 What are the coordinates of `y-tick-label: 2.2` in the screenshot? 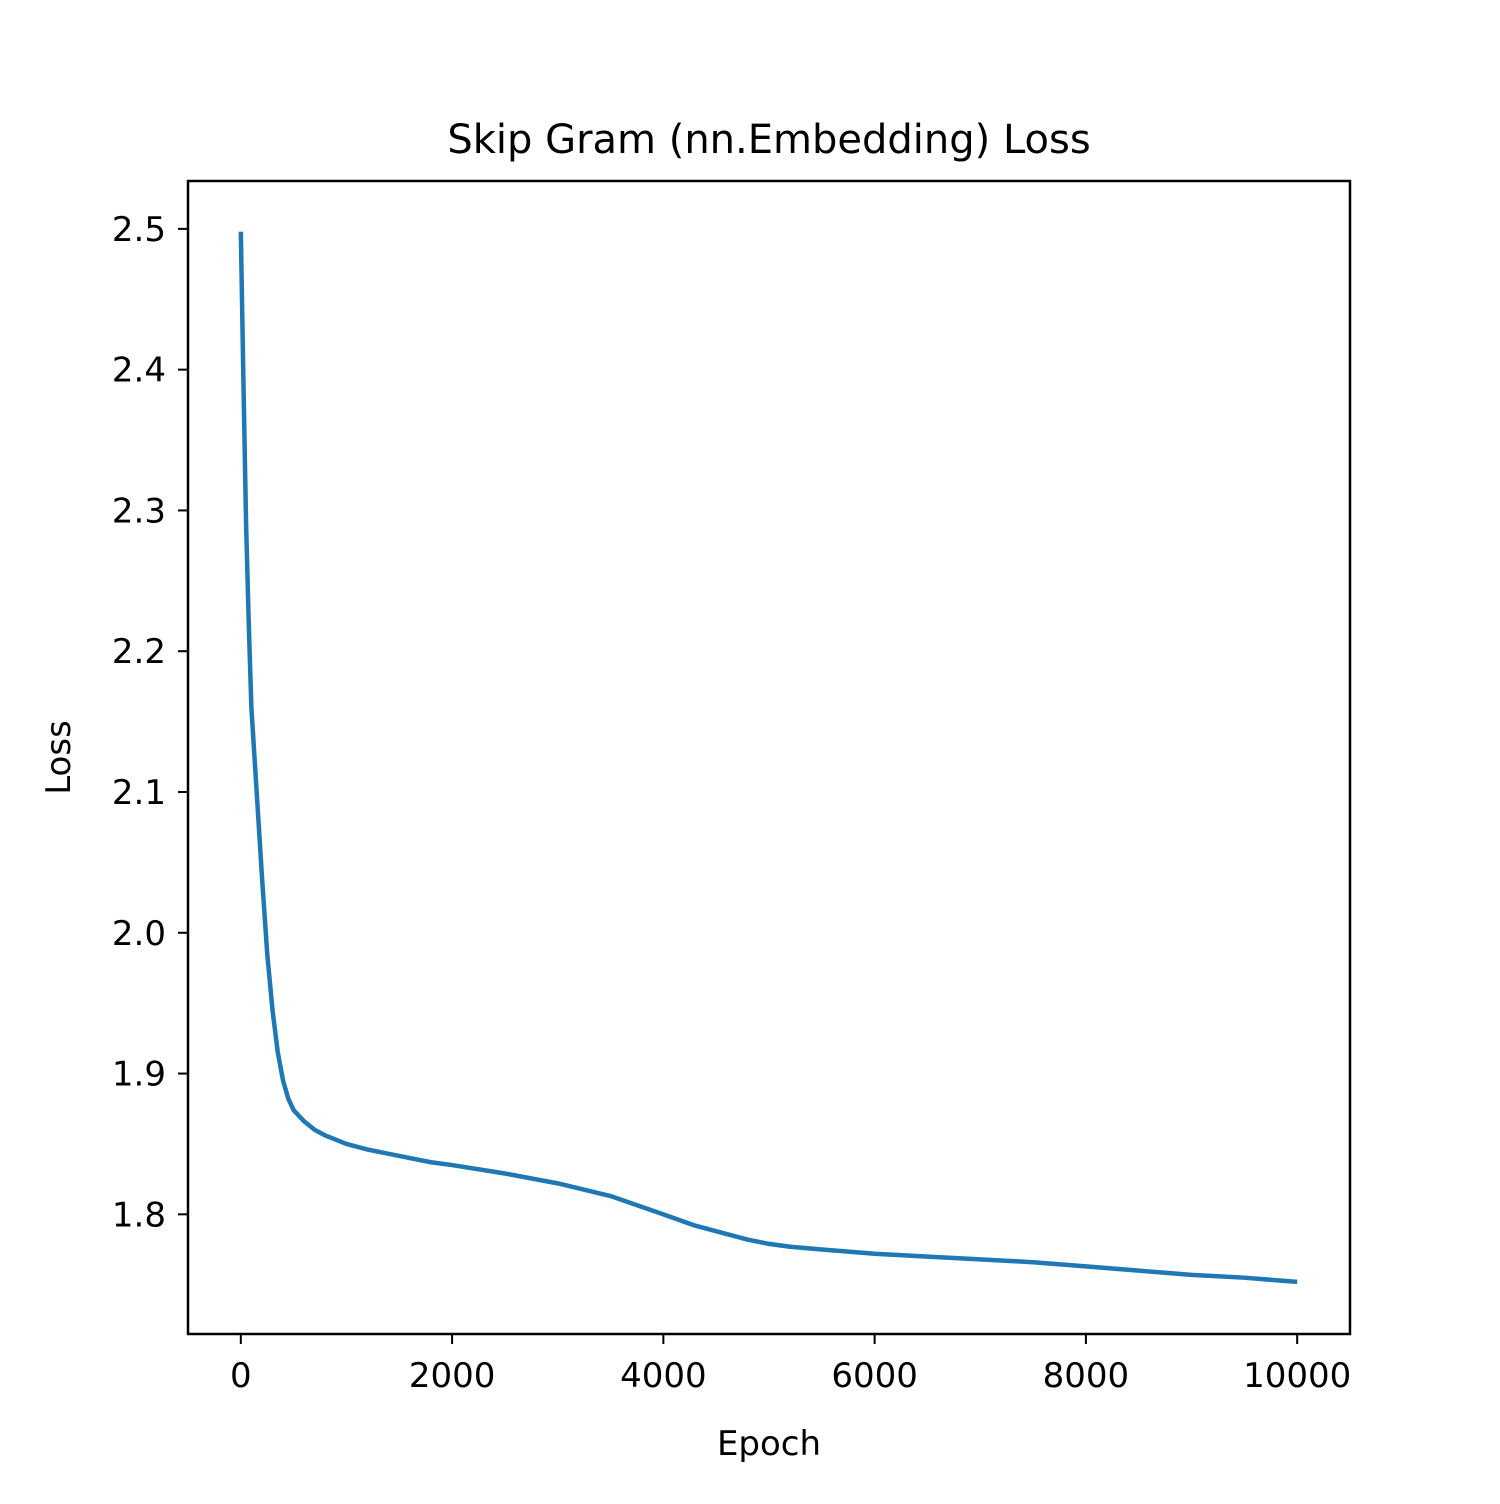 It's located at (139, 652).